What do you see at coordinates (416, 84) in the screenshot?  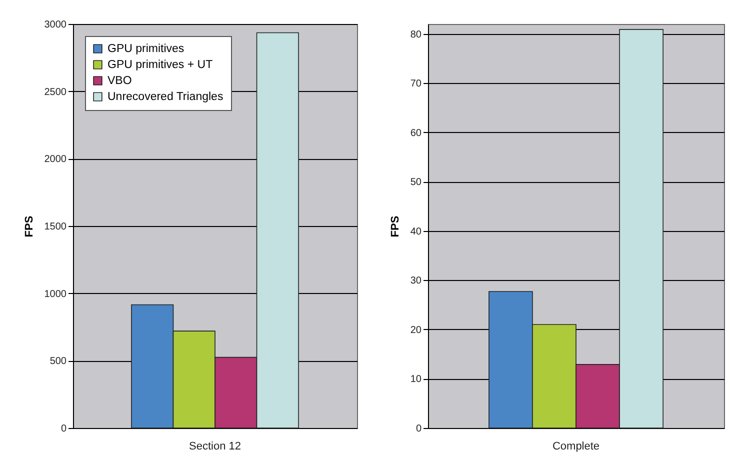 I see `y-tick-label: 70` at bounding box center [416, 84].